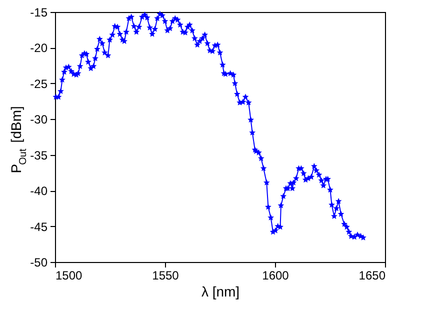  What do you see at coordinates (39, 191) in the screenshot?
I see `y-tick-label: -40` at bounding box center [39, 191].